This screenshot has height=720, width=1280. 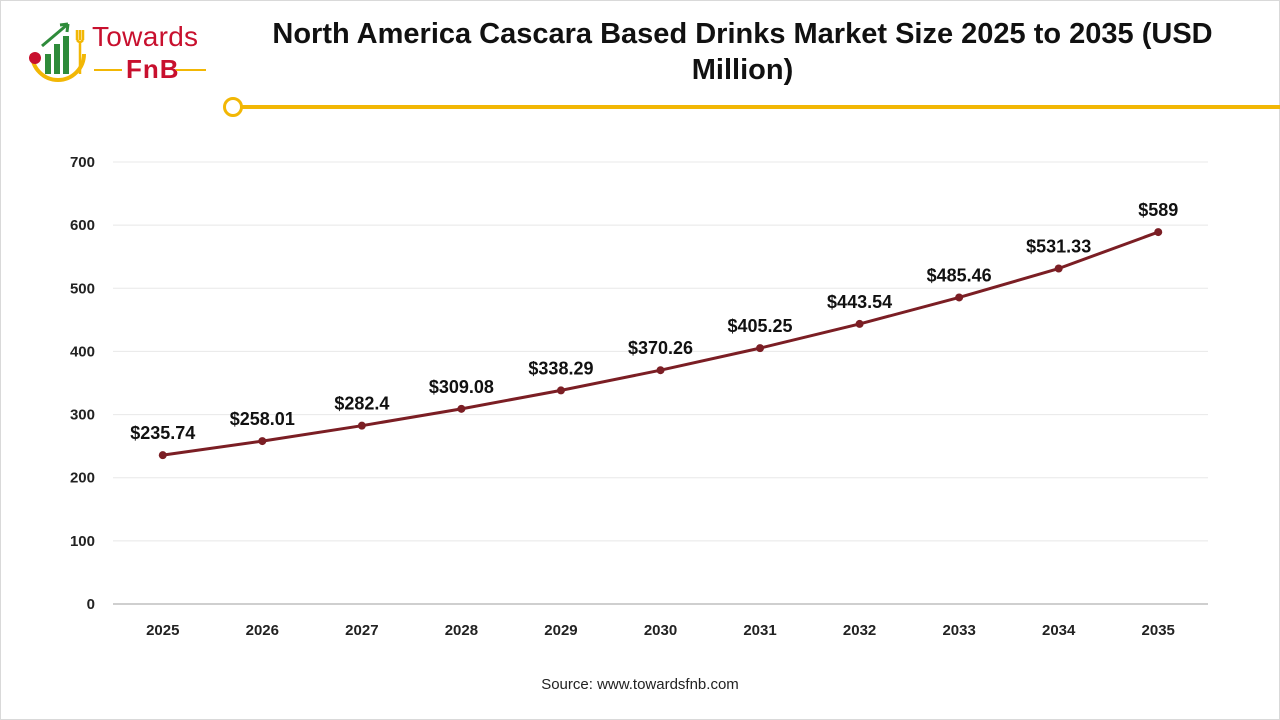 What do you see at coordinates (162, 630) in the screenshot?
I see `x-tick-label: 2025` at bounding box center [162, 630].